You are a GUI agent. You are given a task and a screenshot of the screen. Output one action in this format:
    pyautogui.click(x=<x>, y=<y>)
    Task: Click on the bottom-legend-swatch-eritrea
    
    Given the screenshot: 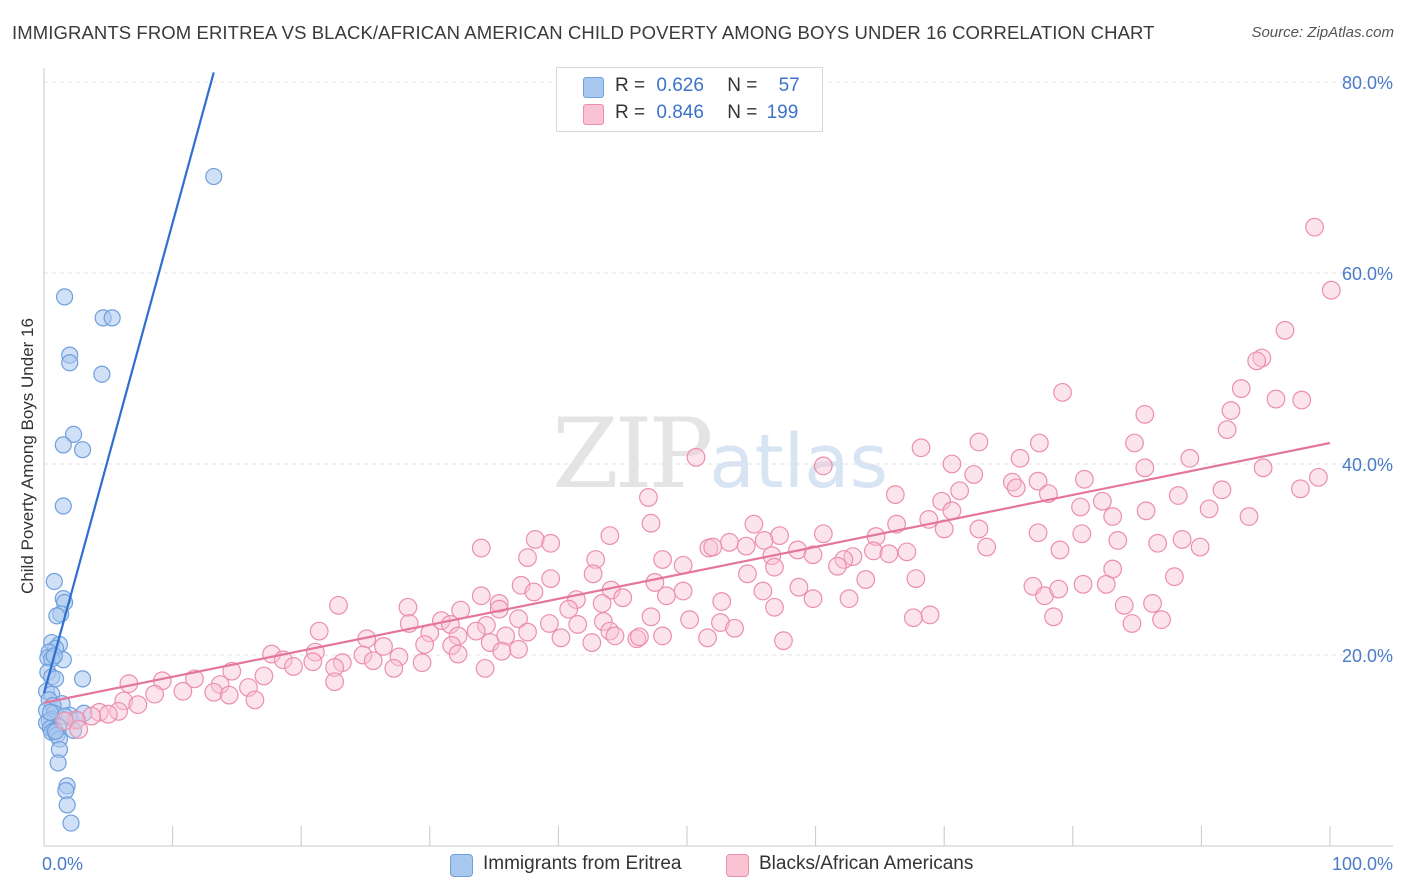 What is the action you would take?
    pyautogui.click(x=461, y=865)
    